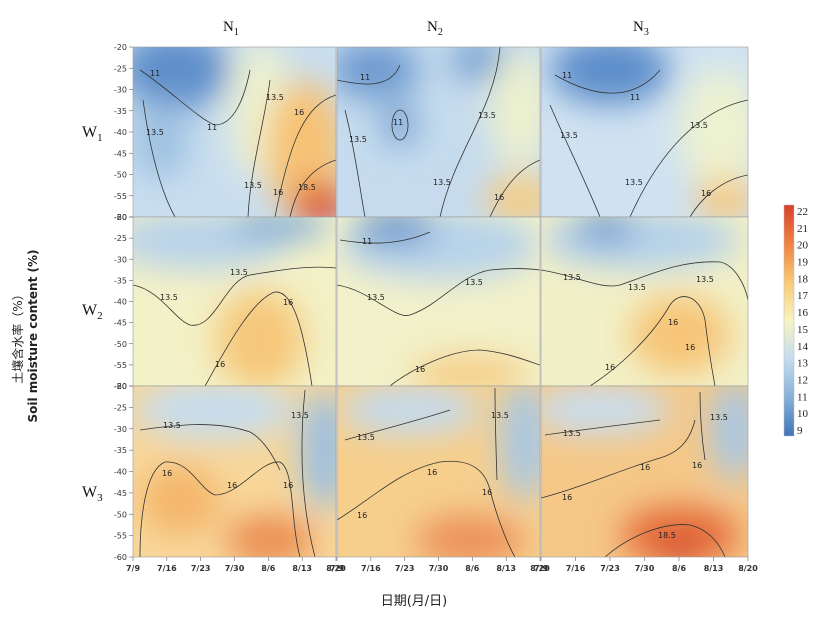 The width and height of the screenshot is (833, 618). Describe the element at coordinates (803, 246) in the screenshot. I see `colorbar-tick-label: 20` at that location.